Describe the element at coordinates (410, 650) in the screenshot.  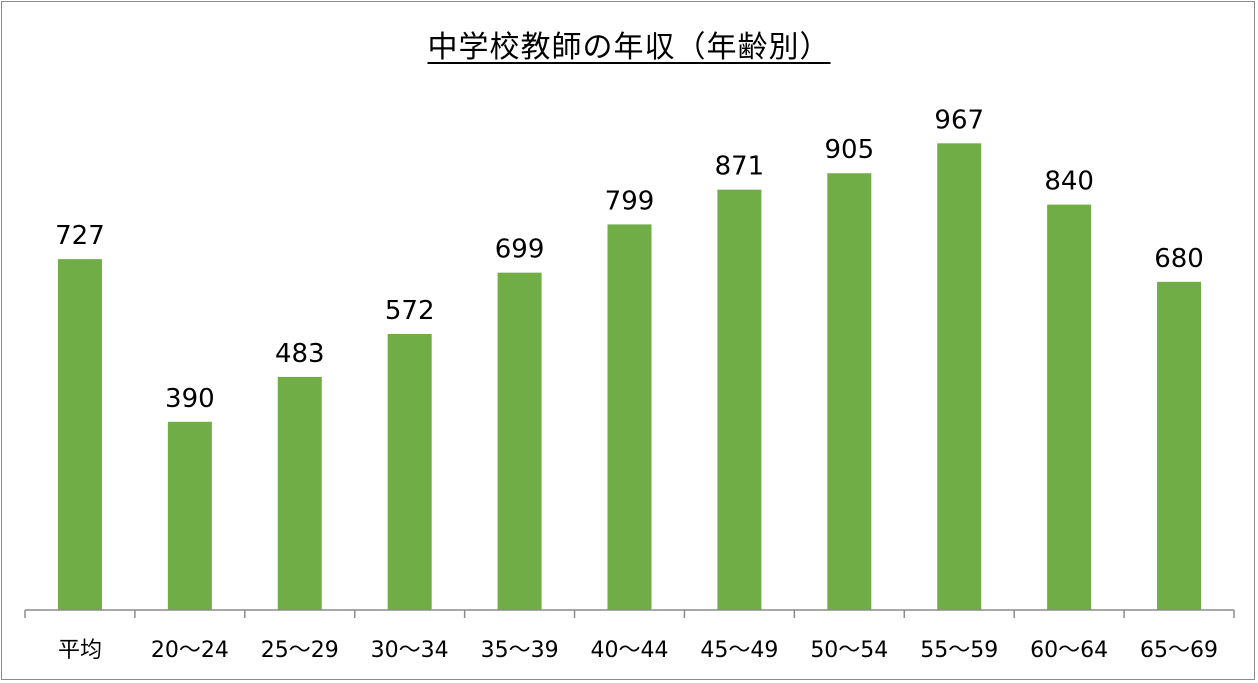
I see `x-tick-label: 30～34` at that location.